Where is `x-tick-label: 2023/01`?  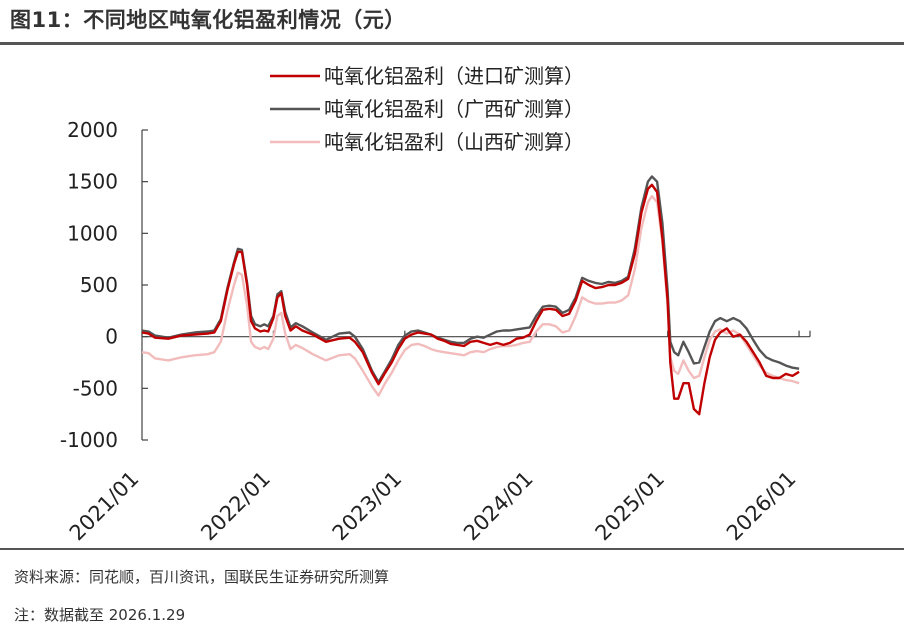 x-tick-label: 2023/01 is located at coordinates (367, 506).